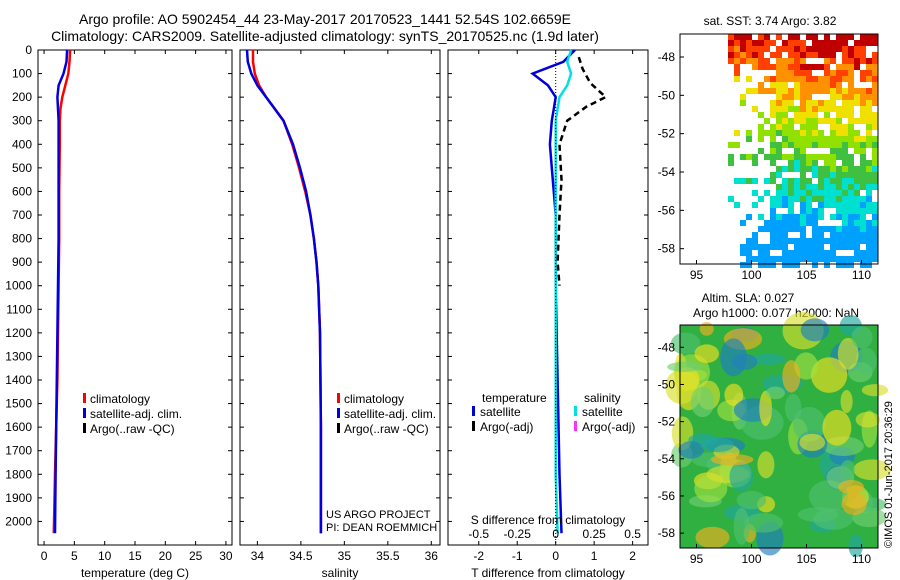  I want to click on x-tick-label: 15, so click(135, 556).